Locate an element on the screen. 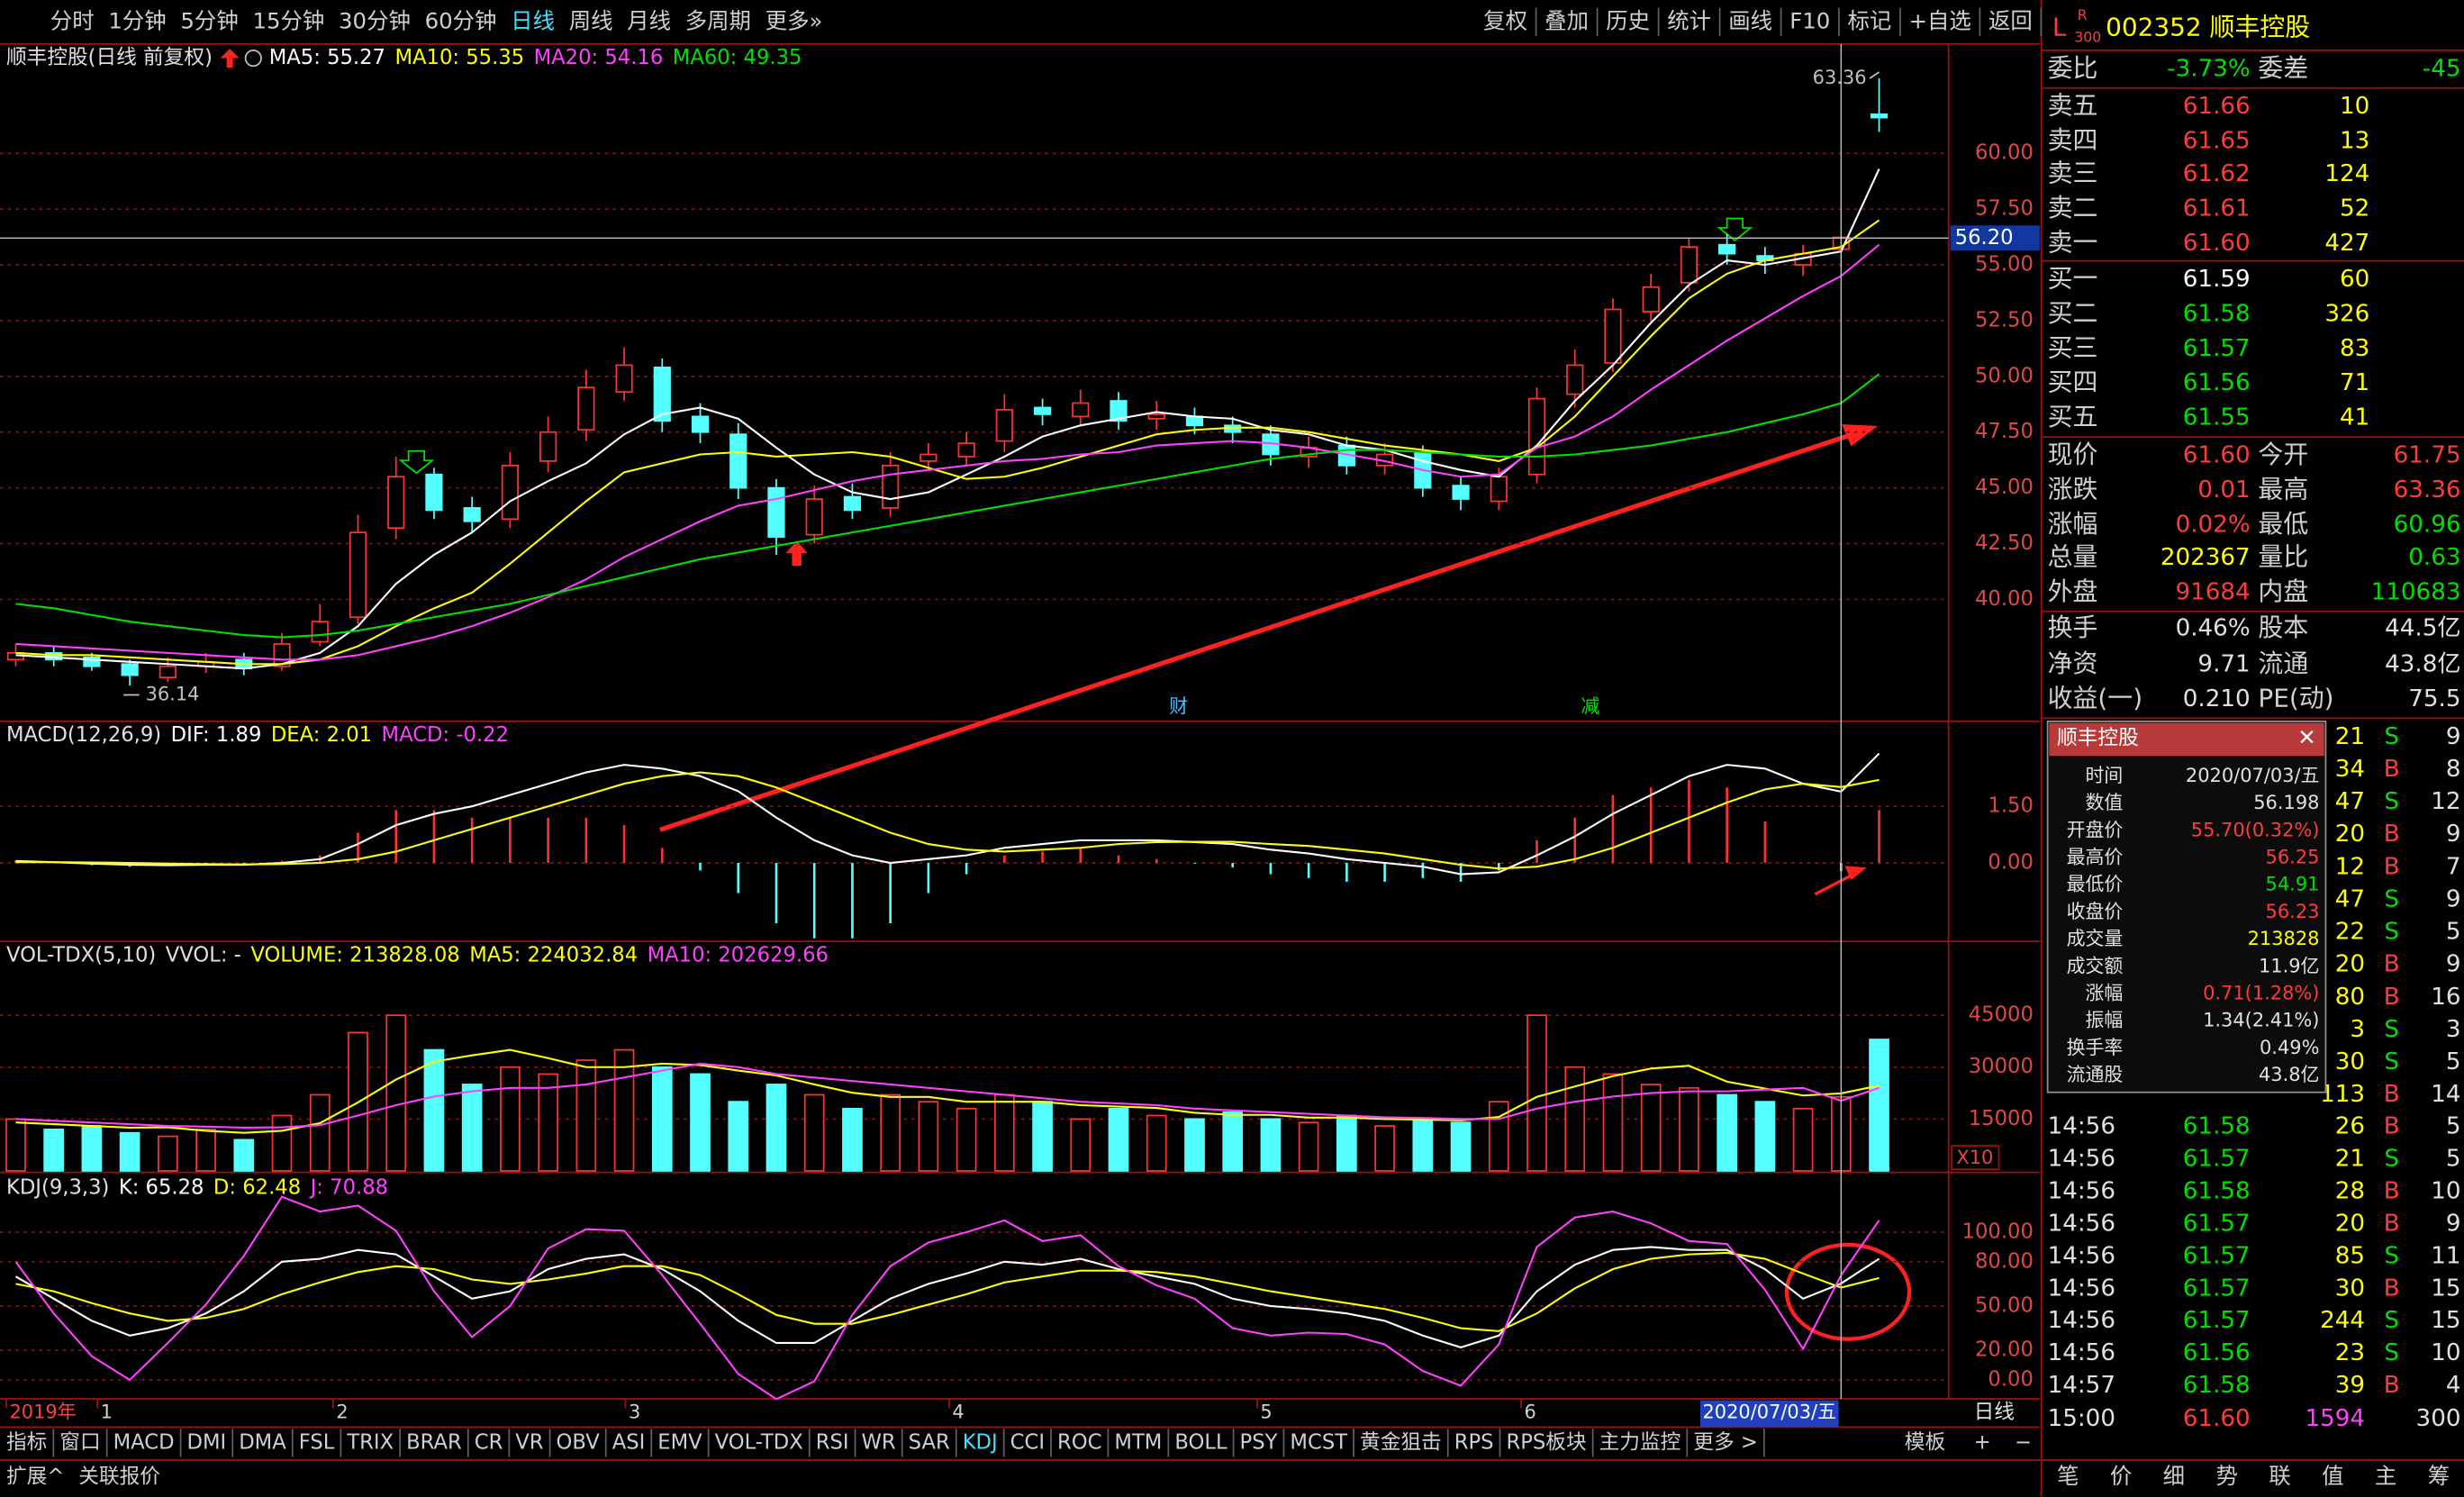  indicator-tab: ASI is located at coordinates (629, 1442).